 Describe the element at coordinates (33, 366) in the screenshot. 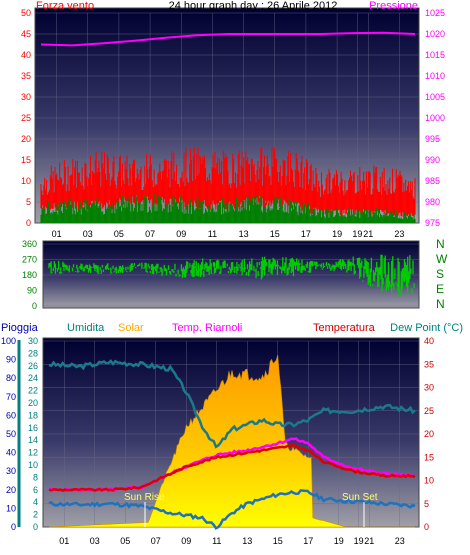

I see `humidity-tick: 26` at that location.